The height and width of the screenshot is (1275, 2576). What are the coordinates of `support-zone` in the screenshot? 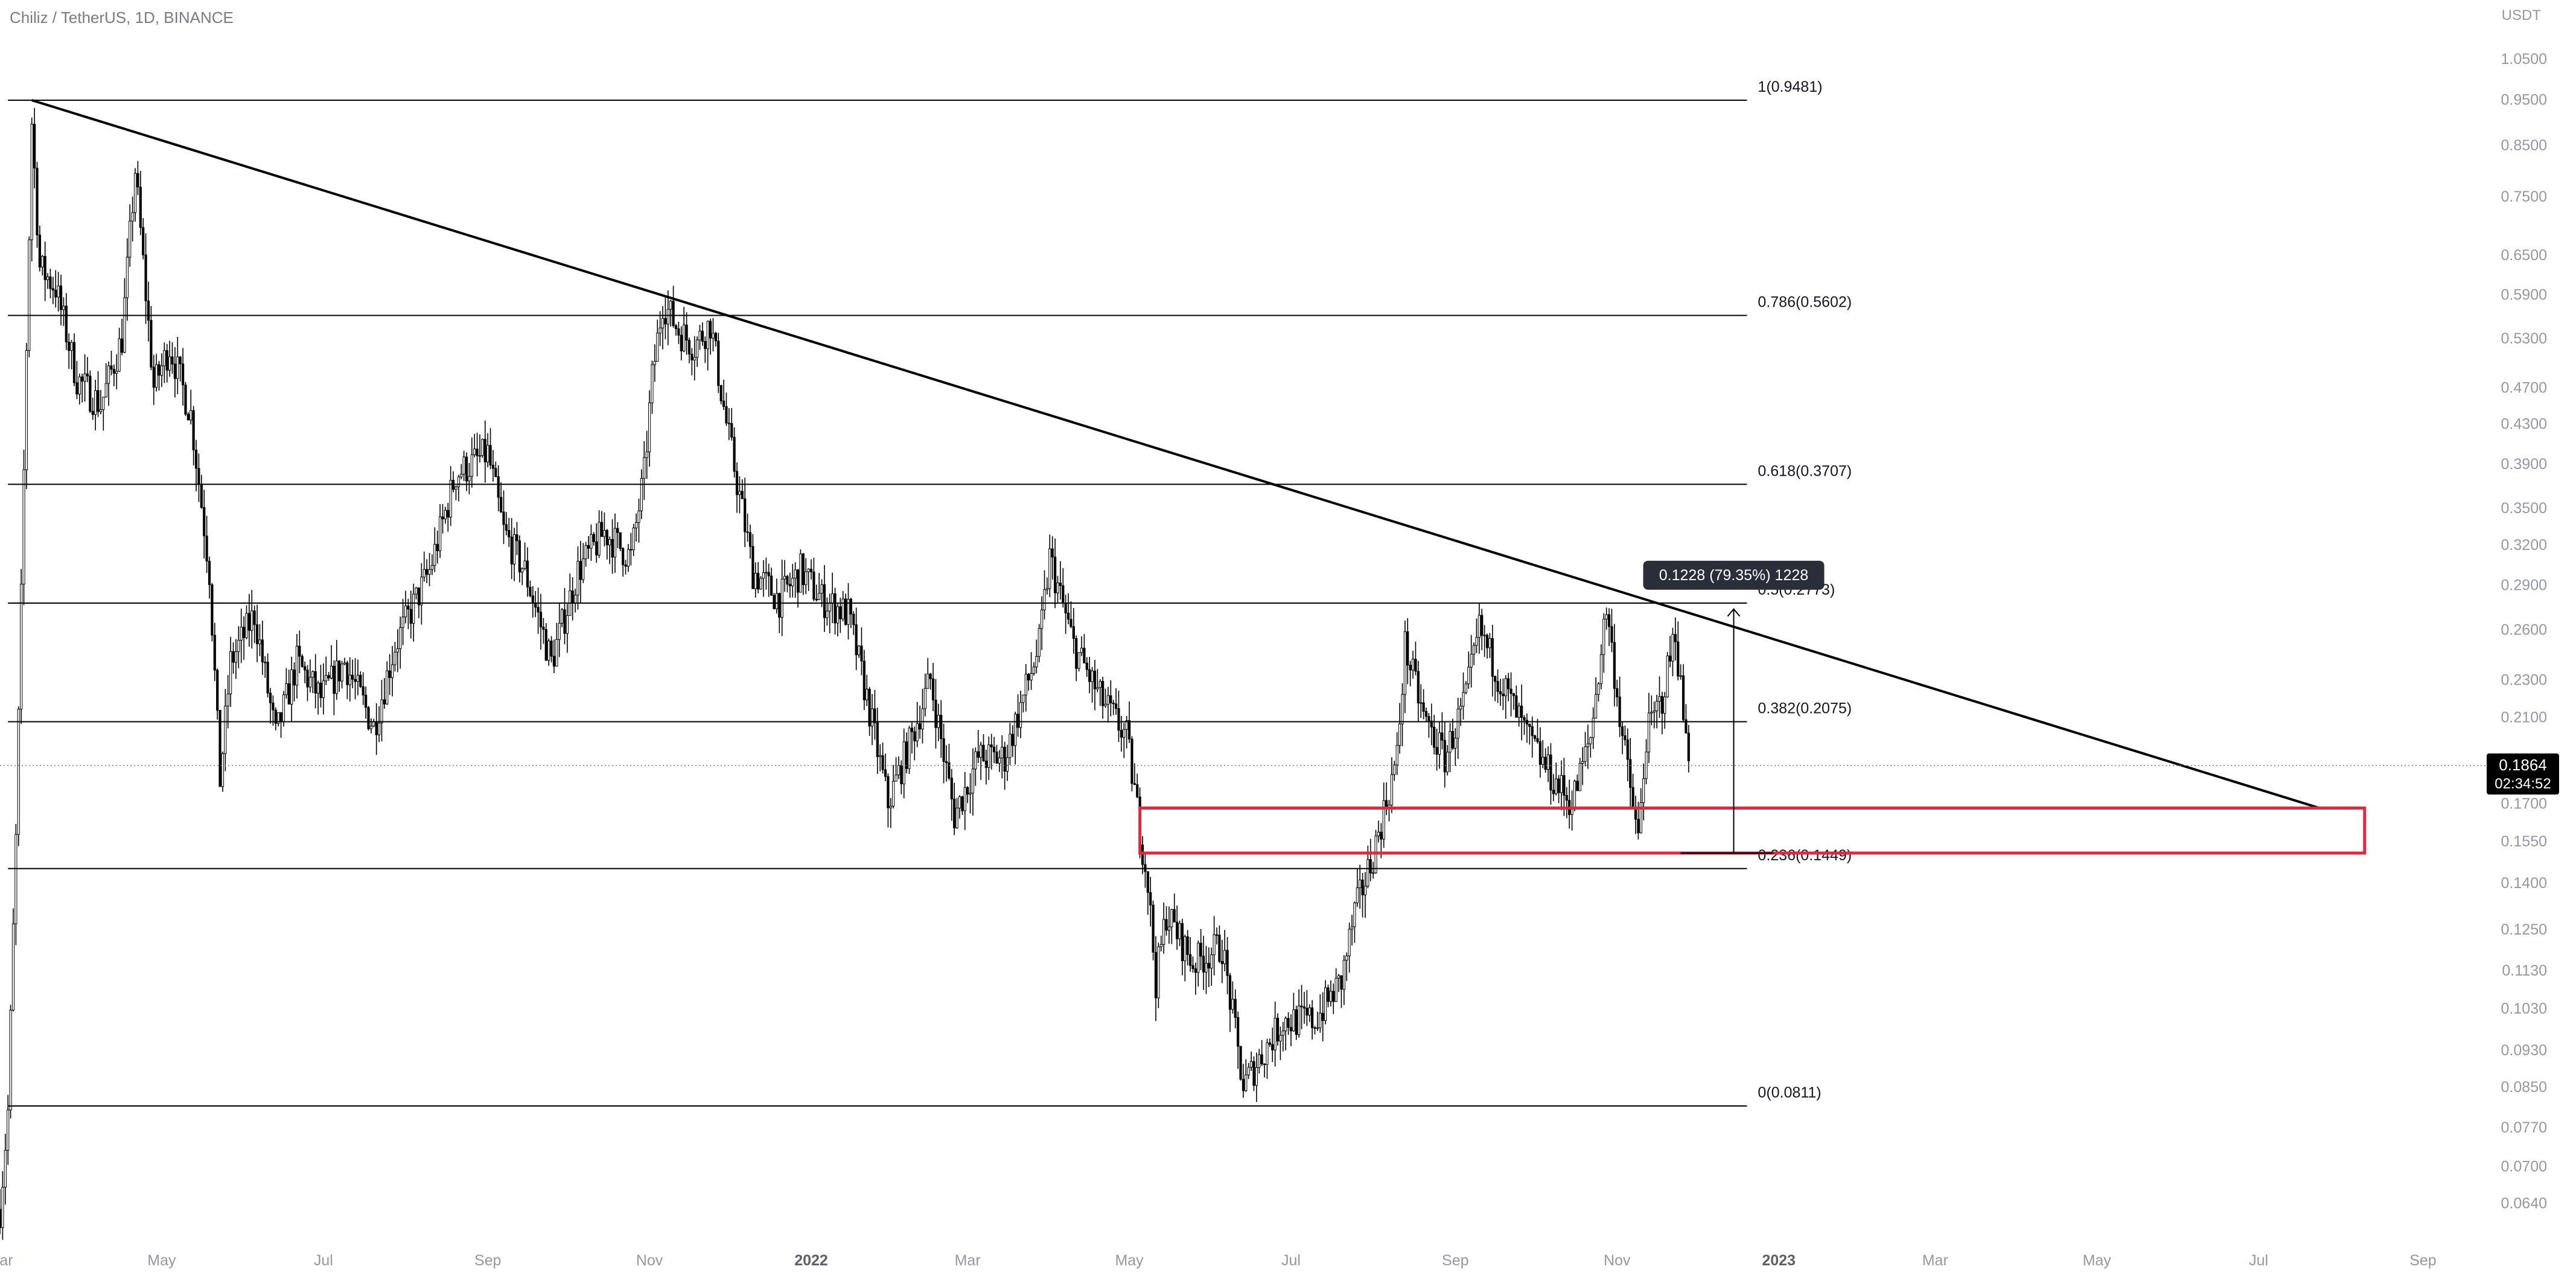 It's located at (1752, 831).